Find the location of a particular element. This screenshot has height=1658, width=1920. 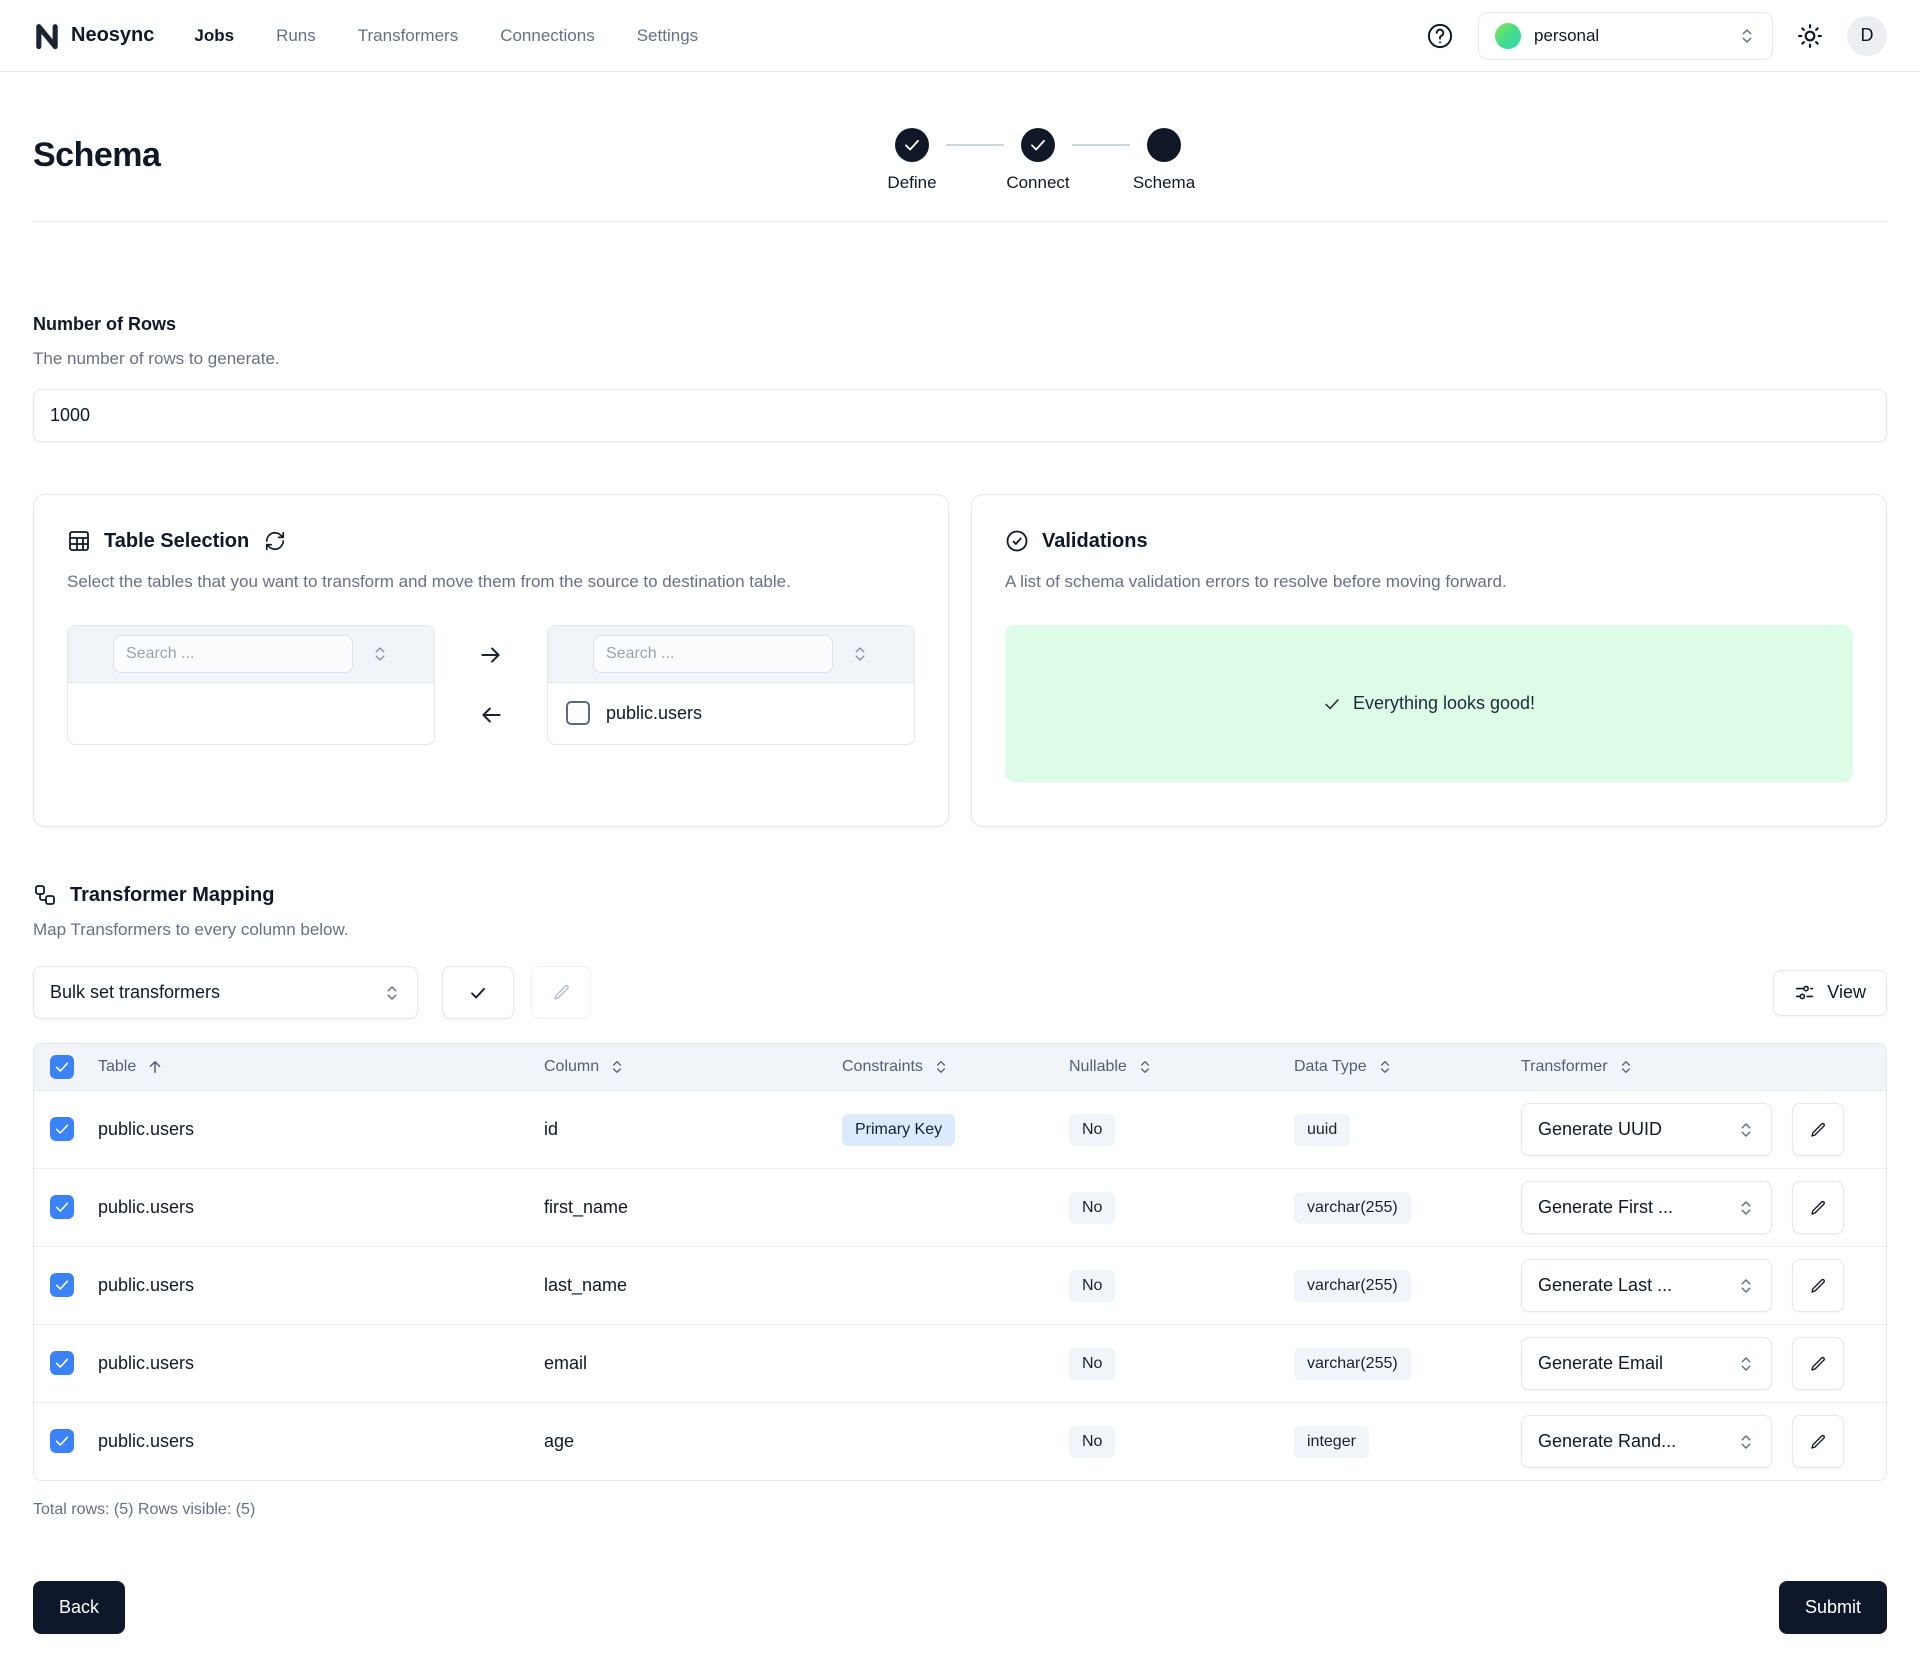

table-name: public.users is located at coordinates (654, 712).